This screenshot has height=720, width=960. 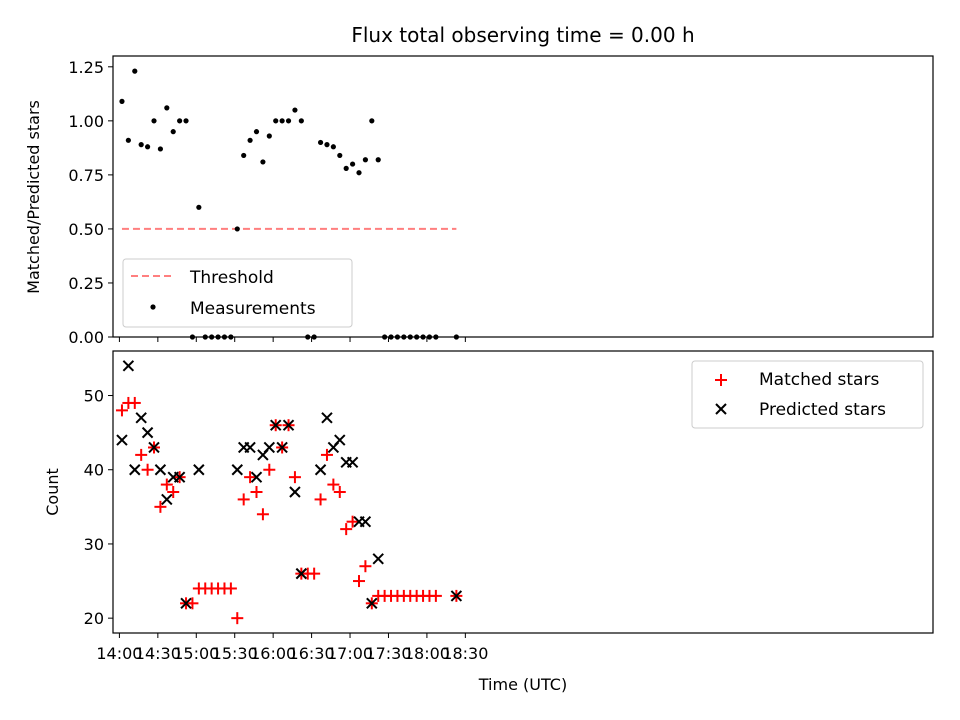 What do you see at coordinates (350, 653) in the screenshot?
I see `x-tick-label: 17:00` at bounding box center [350, 653].